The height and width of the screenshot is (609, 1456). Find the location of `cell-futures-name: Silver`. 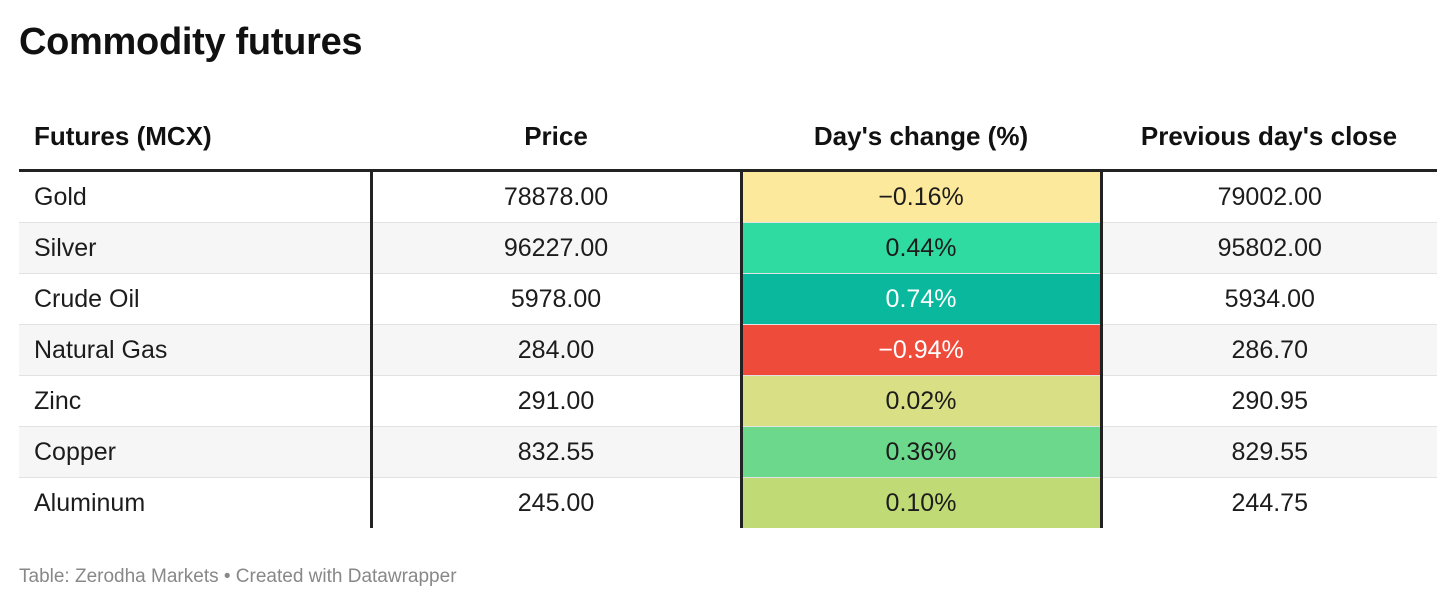

cell-futures-name: Silver is located at coordinates (196, 248).